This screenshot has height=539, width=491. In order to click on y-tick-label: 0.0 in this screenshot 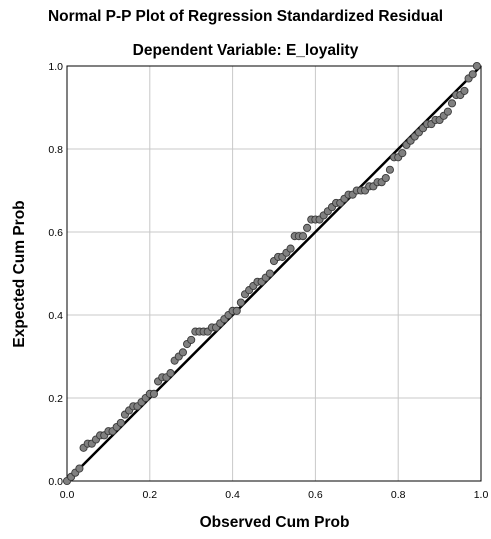, I will do `click(55, 482)`.